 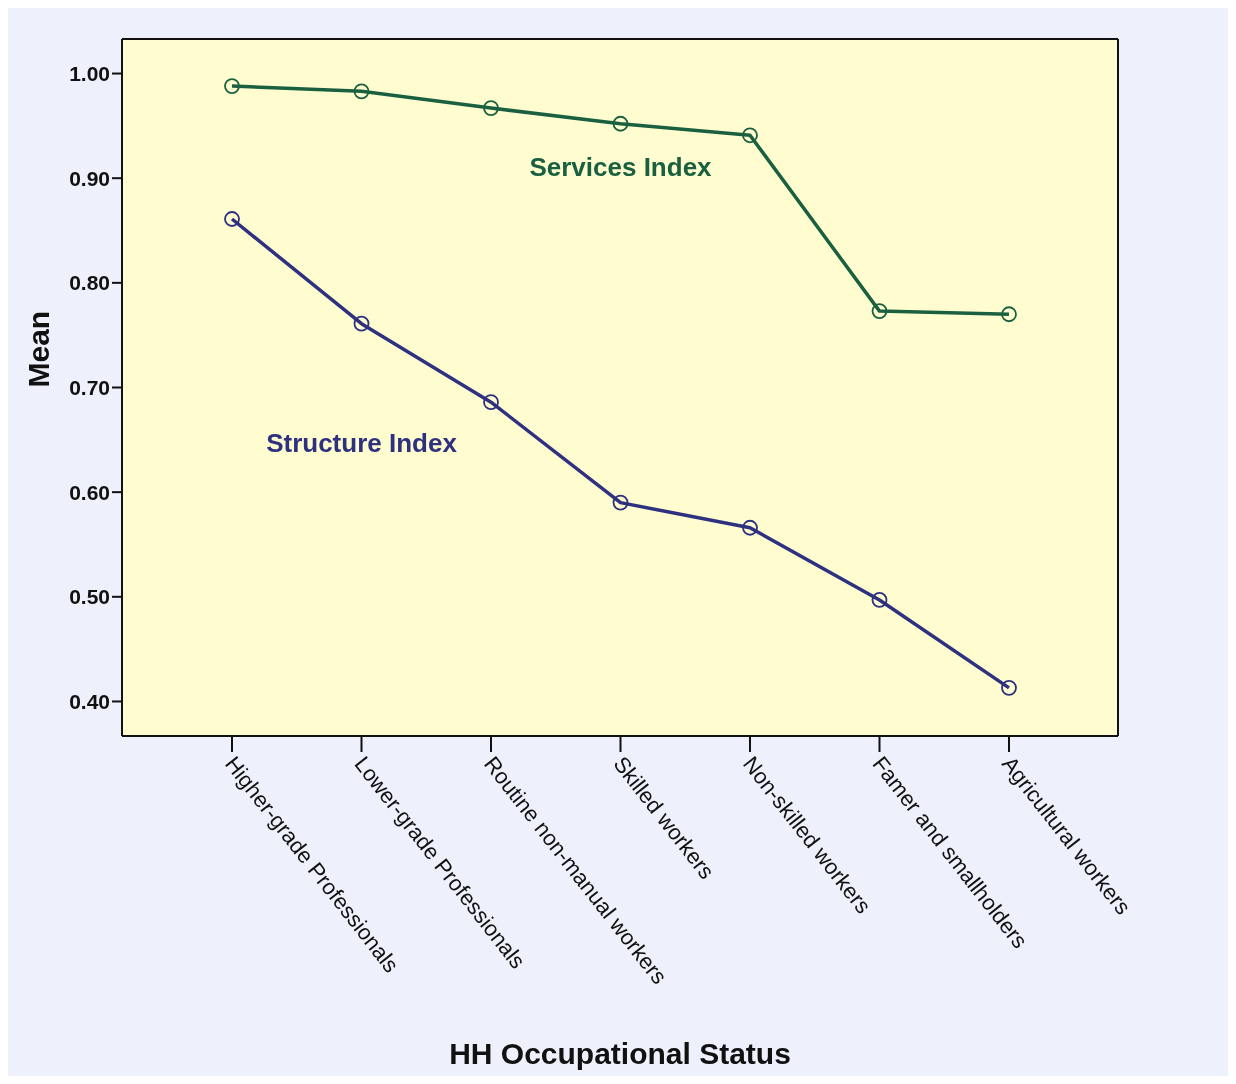 I want to click on y-tick-label: 1.00, so click(x=89, y=73).